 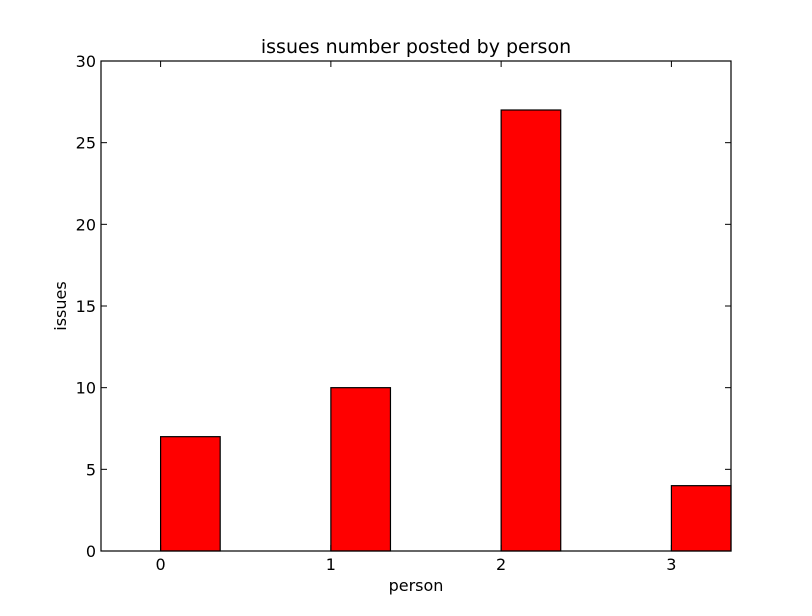 I want to click on x-tick-label-2: 2, so click(x=501, y=564).